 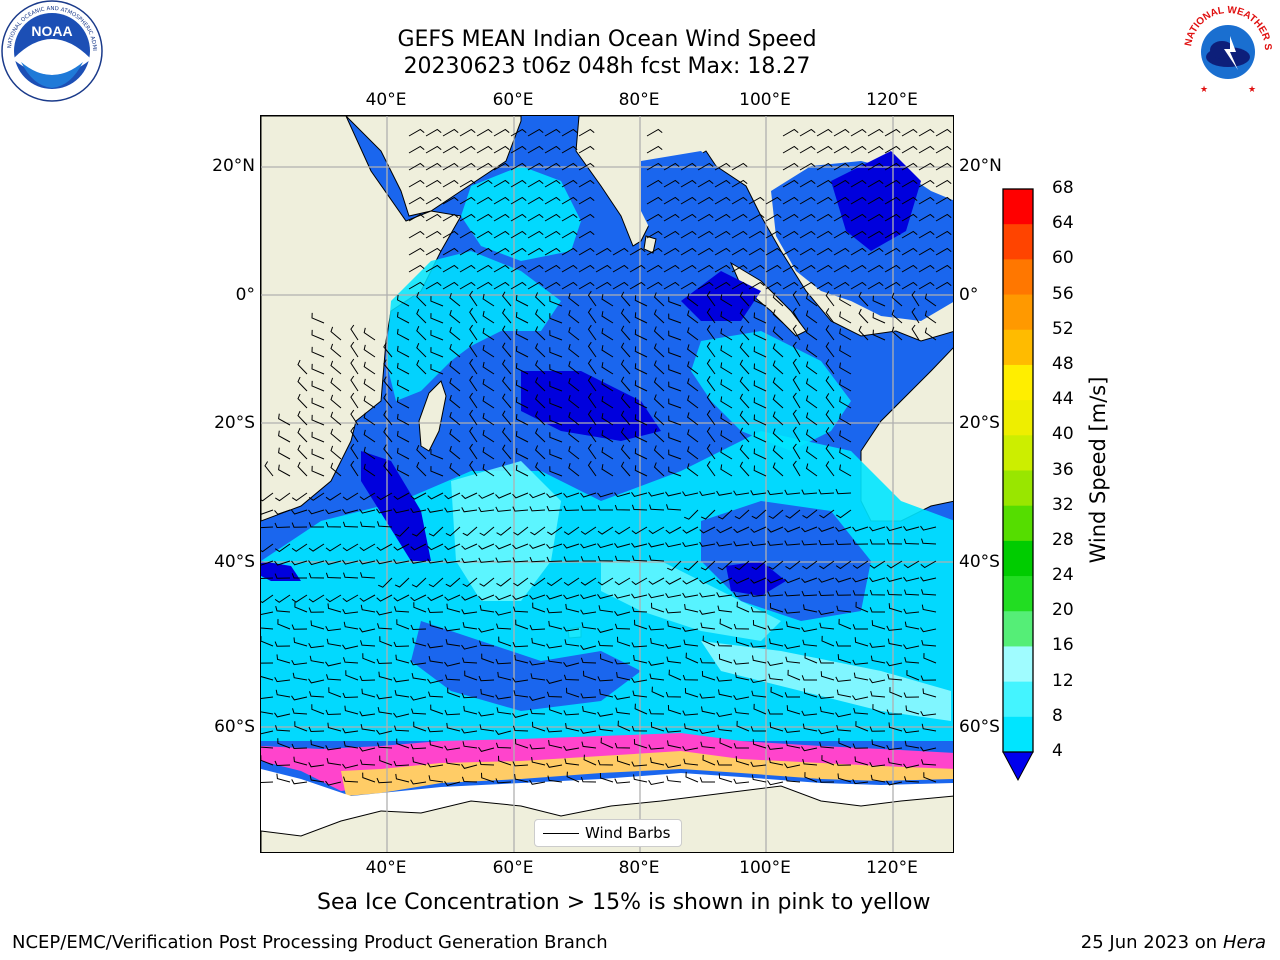 I want to click on colorbar-tick-label: 32, so click(x=1063, y=504).